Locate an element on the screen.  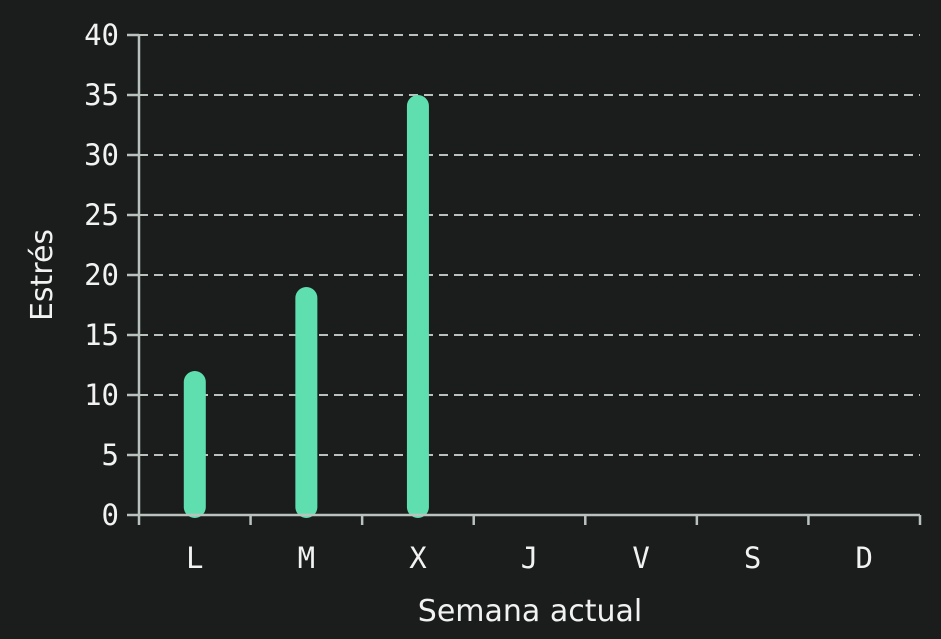
x-tick-label-X: X is located at coordinates (418, 558).